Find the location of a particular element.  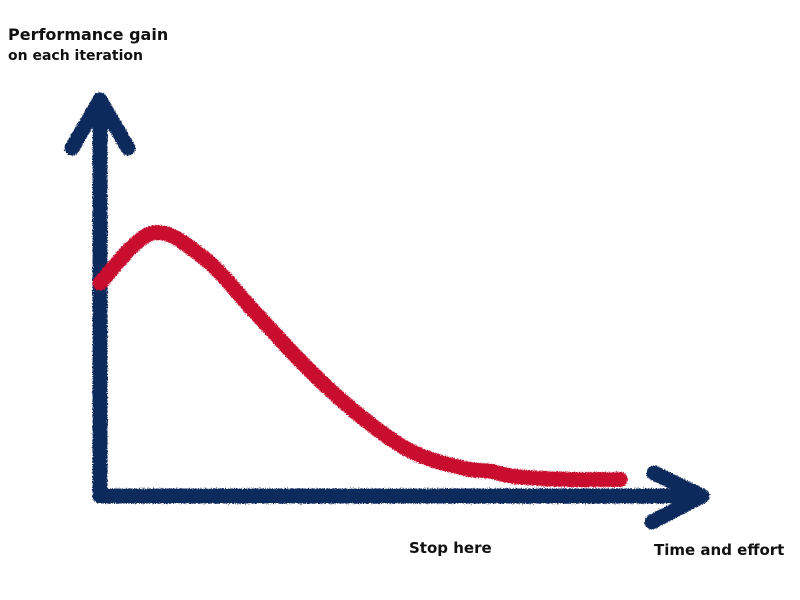

x-axis-label: Time and effort is located at coordinates (719, 550).